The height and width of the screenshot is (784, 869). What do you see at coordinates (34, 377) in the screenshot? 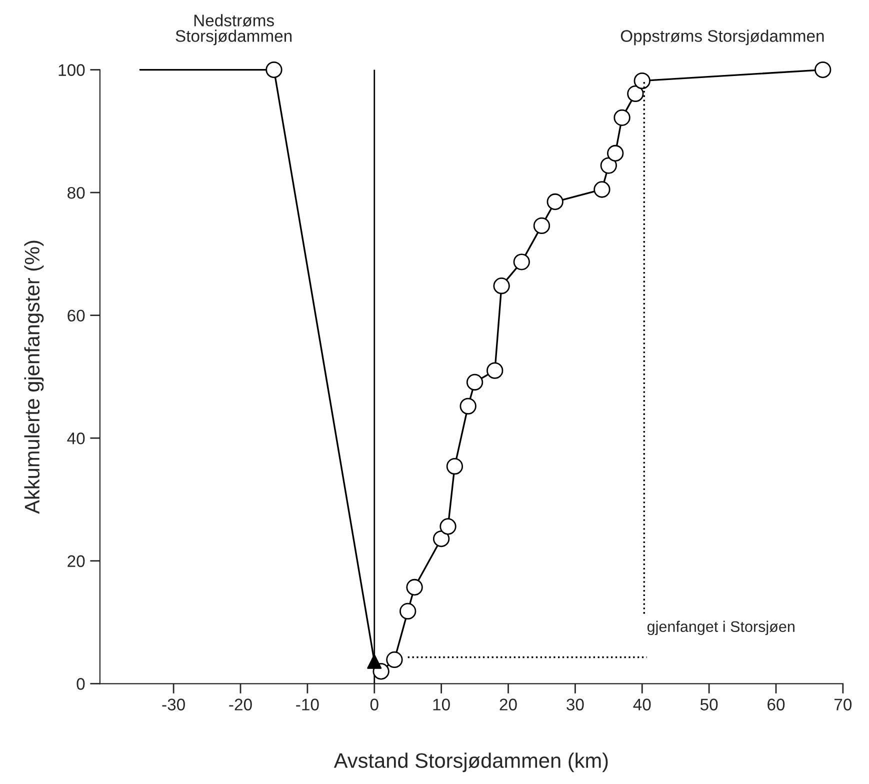
I see `y-axis-title: Akkumulerte gjenfangster (%)` at bounding box center [34, 377].